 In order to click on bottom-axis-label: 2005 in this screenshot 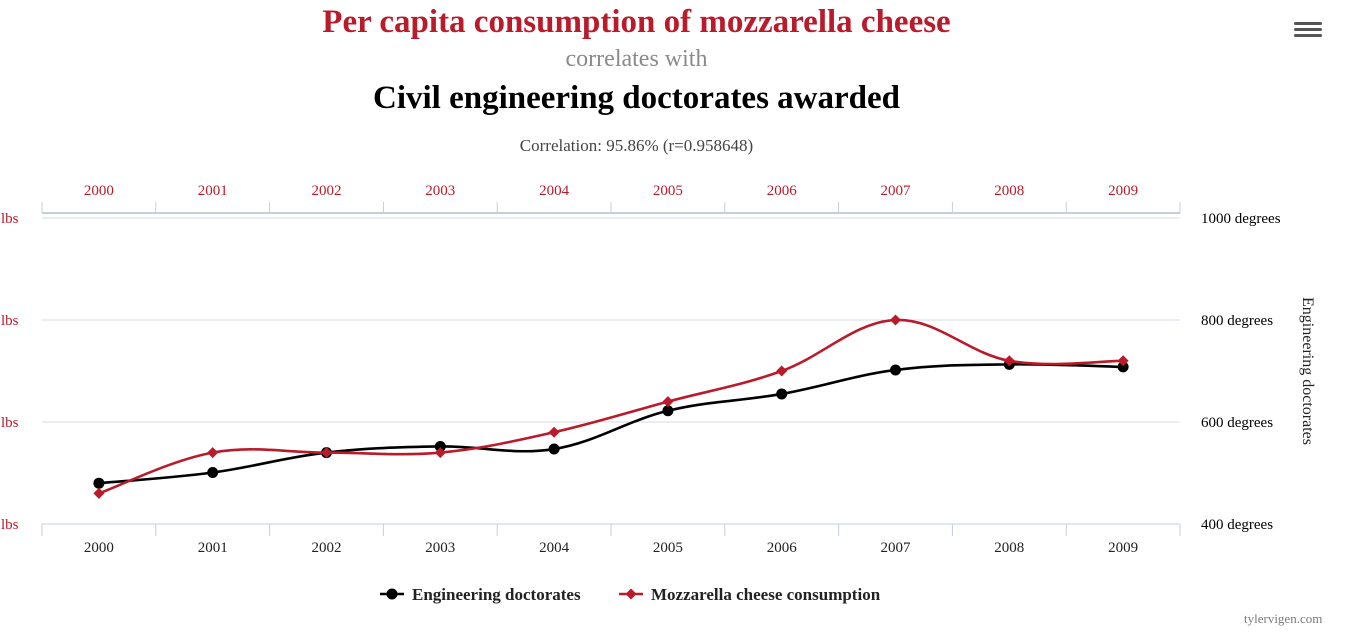, I will do `click(668, 548)`.